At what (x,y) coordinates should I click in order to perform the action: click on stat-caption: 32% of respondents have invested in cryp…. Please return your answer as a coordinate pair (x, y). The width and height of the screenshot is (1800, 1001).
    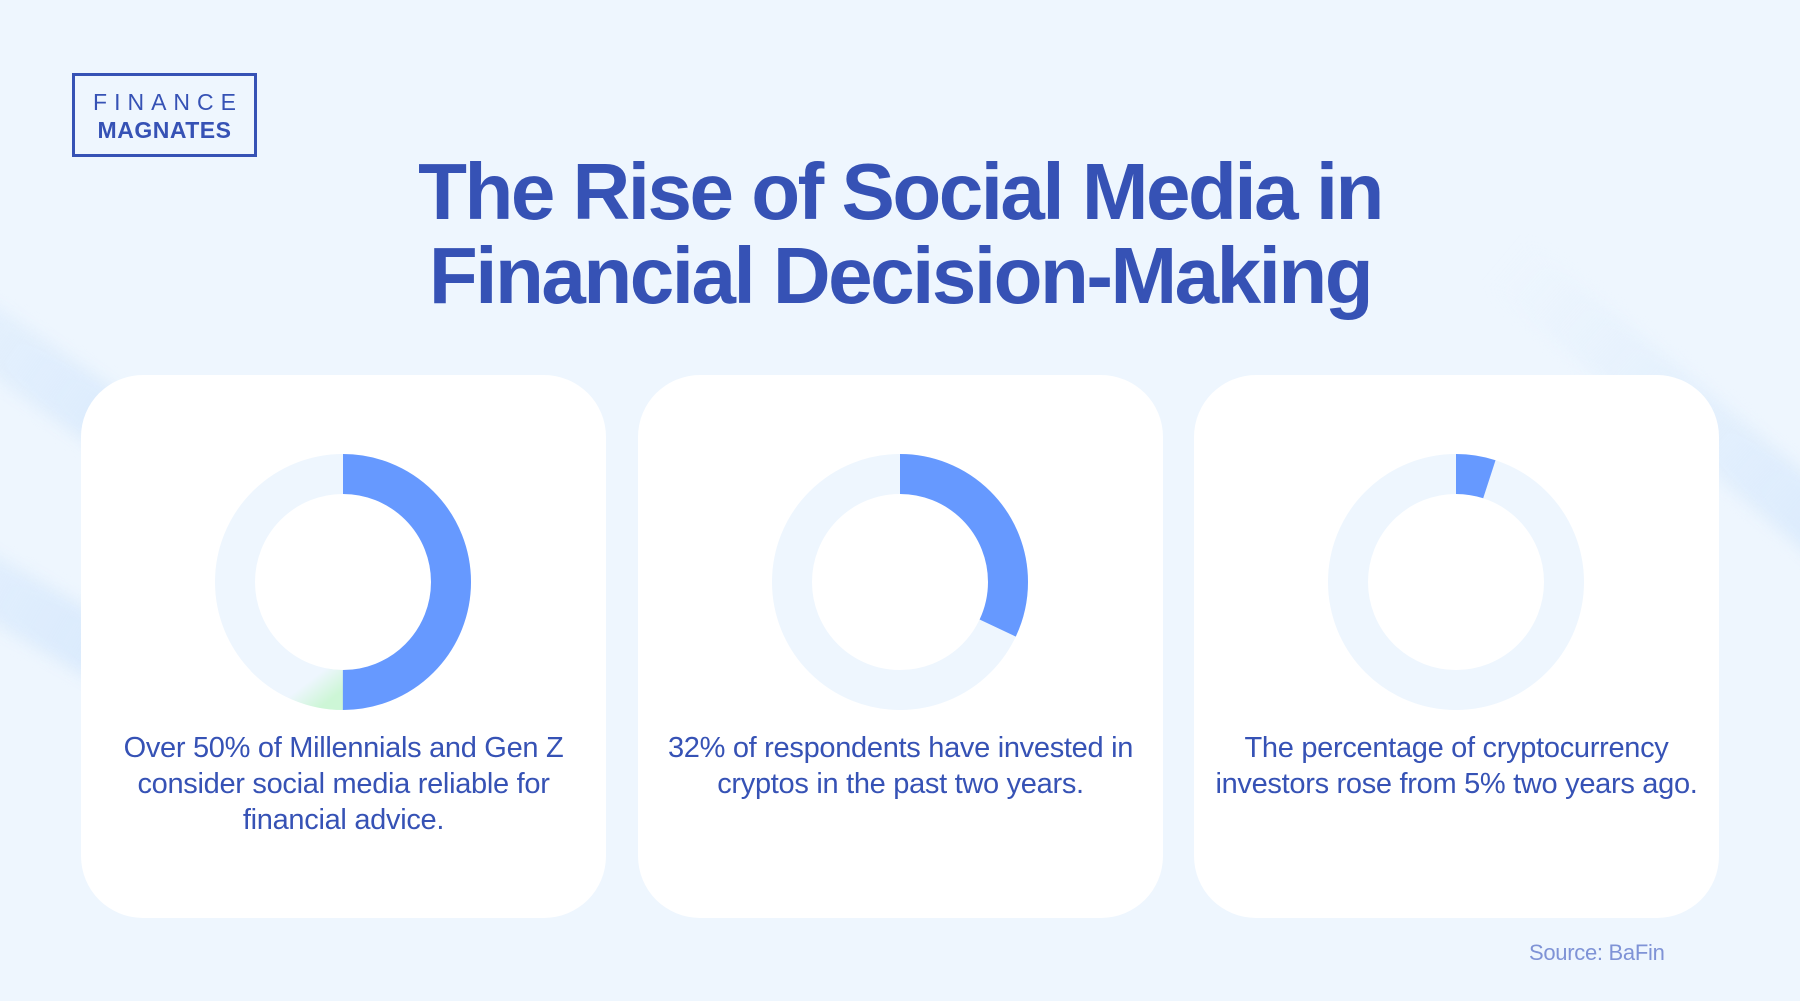
    Looking at the image, I should click on (900, 766).